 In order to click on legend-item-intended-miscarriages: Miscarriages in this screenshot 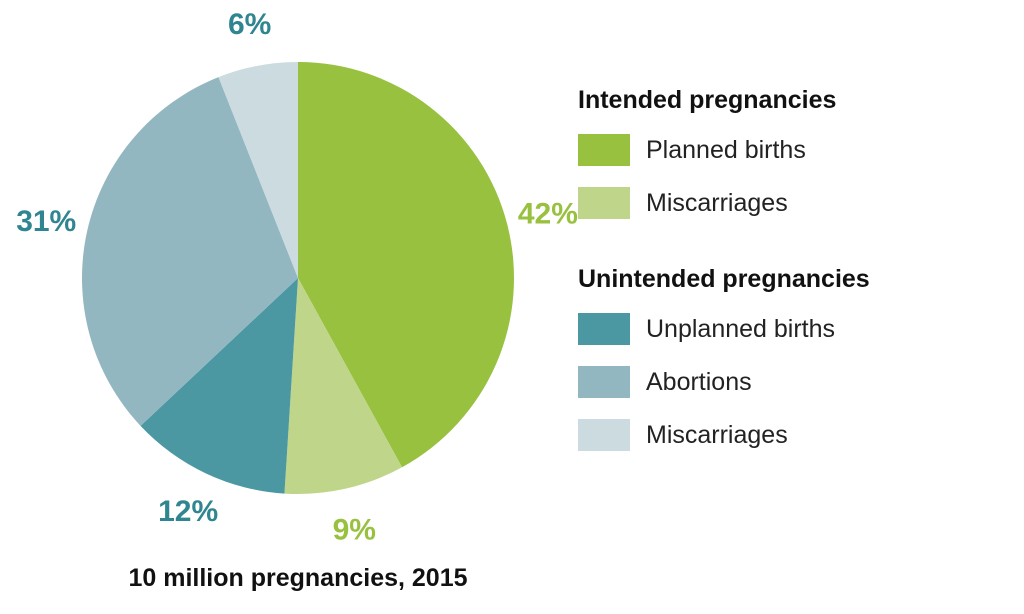, I will do `click(683, 203)`.